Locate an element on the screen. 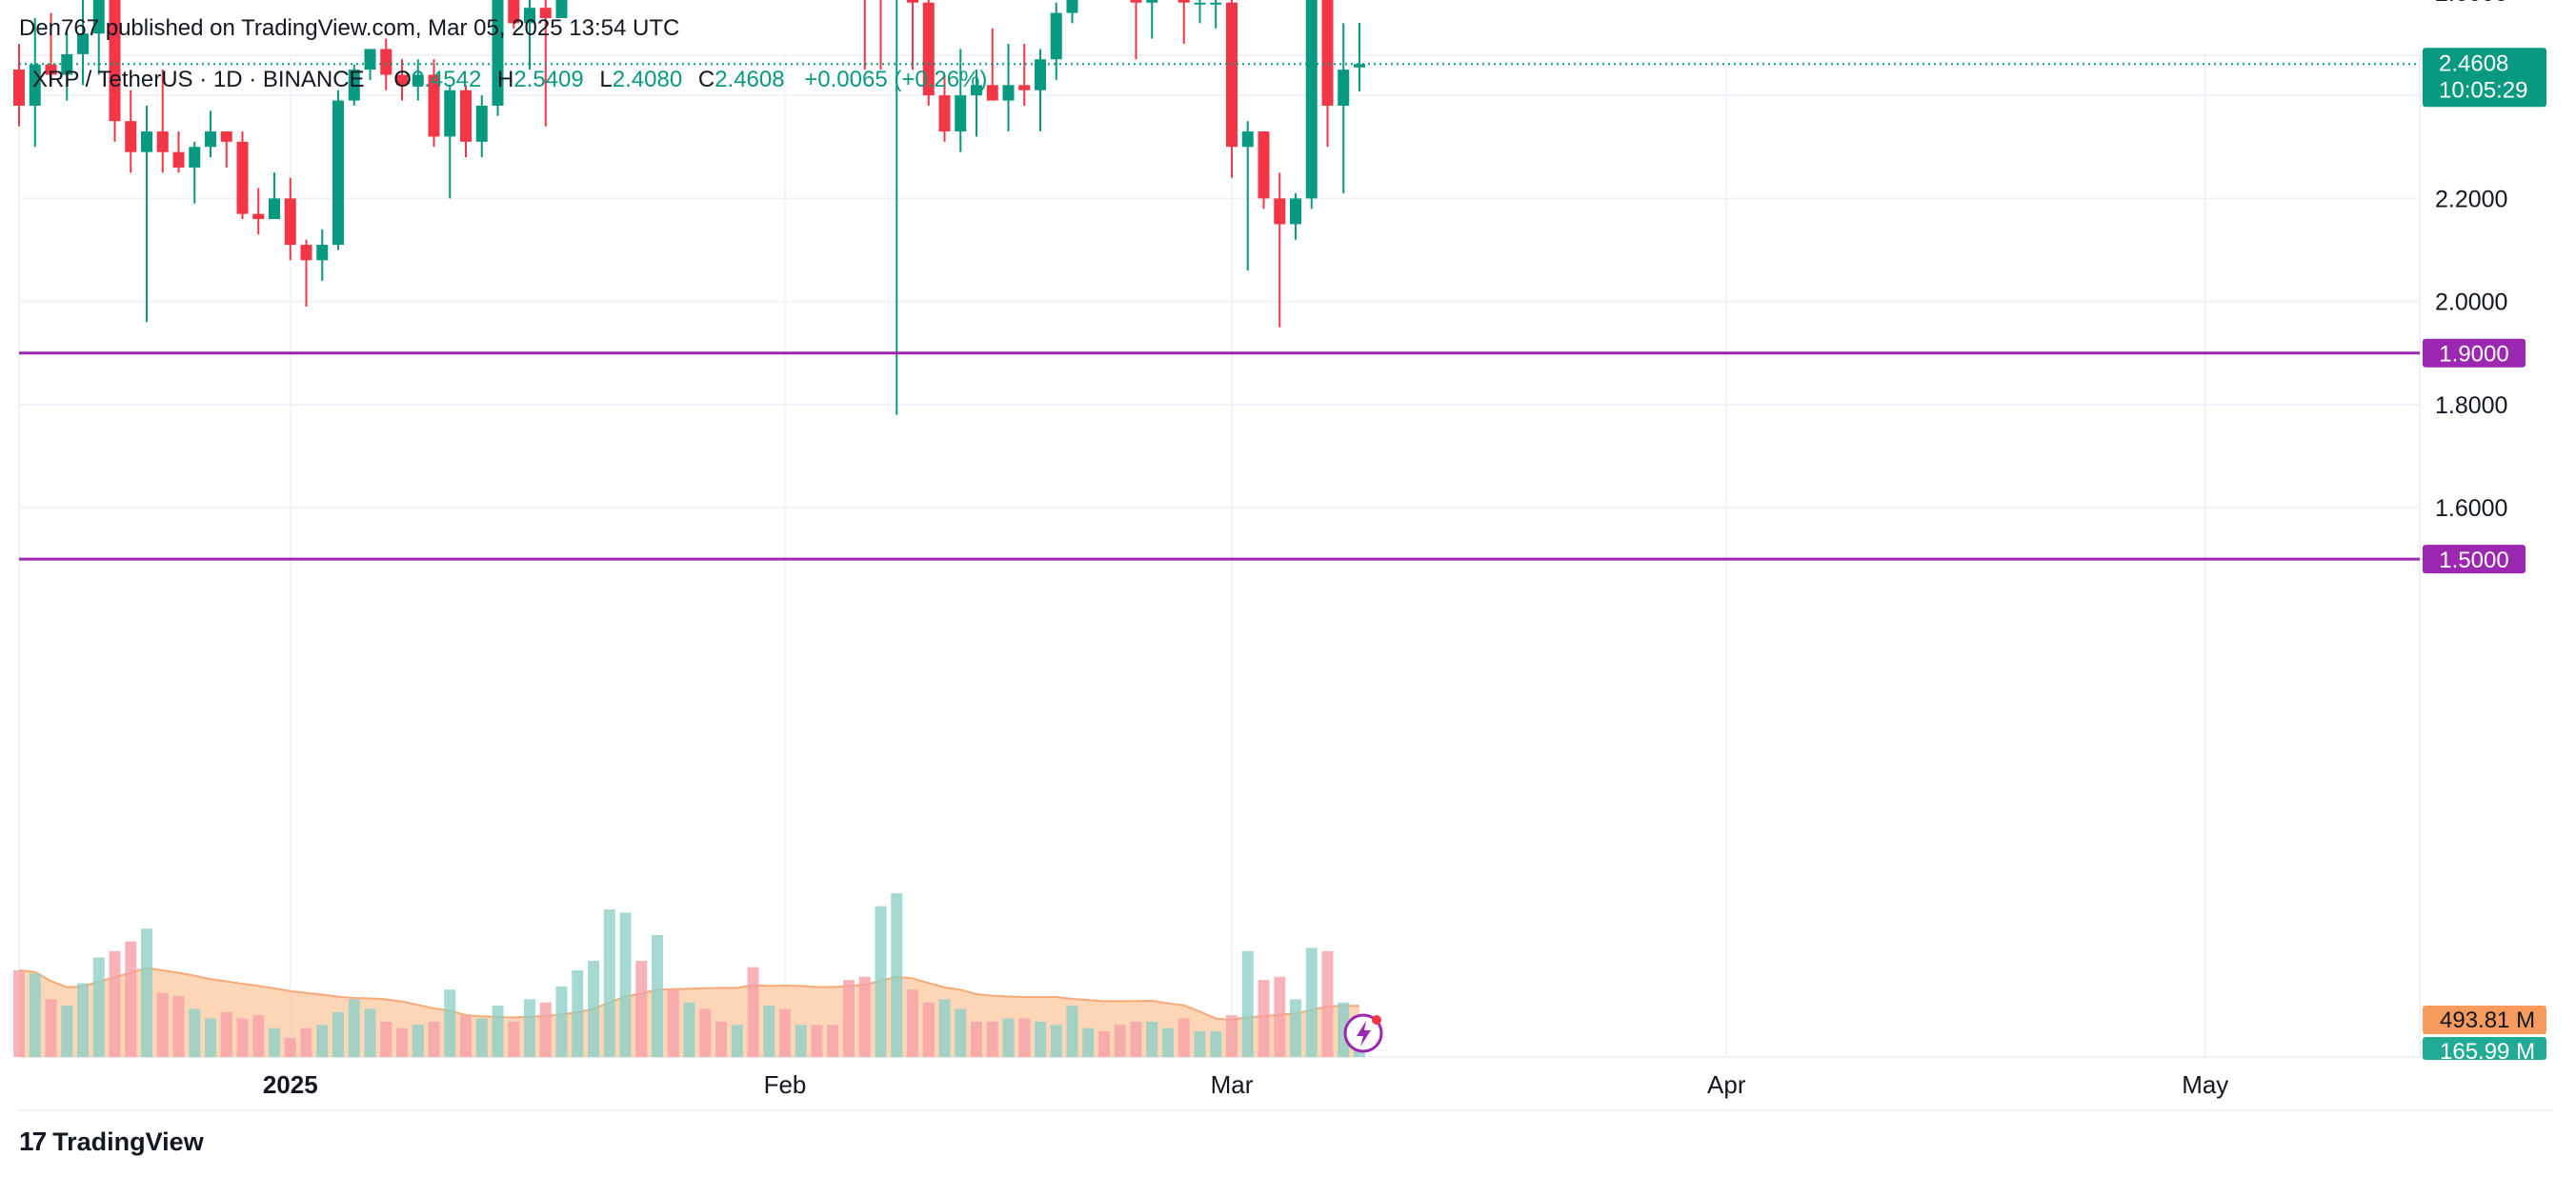 The image size is (2576, 1177). legend-symbol: XRP / TetherUS · 1D · BINANCE is located at coordinates (199, 79).